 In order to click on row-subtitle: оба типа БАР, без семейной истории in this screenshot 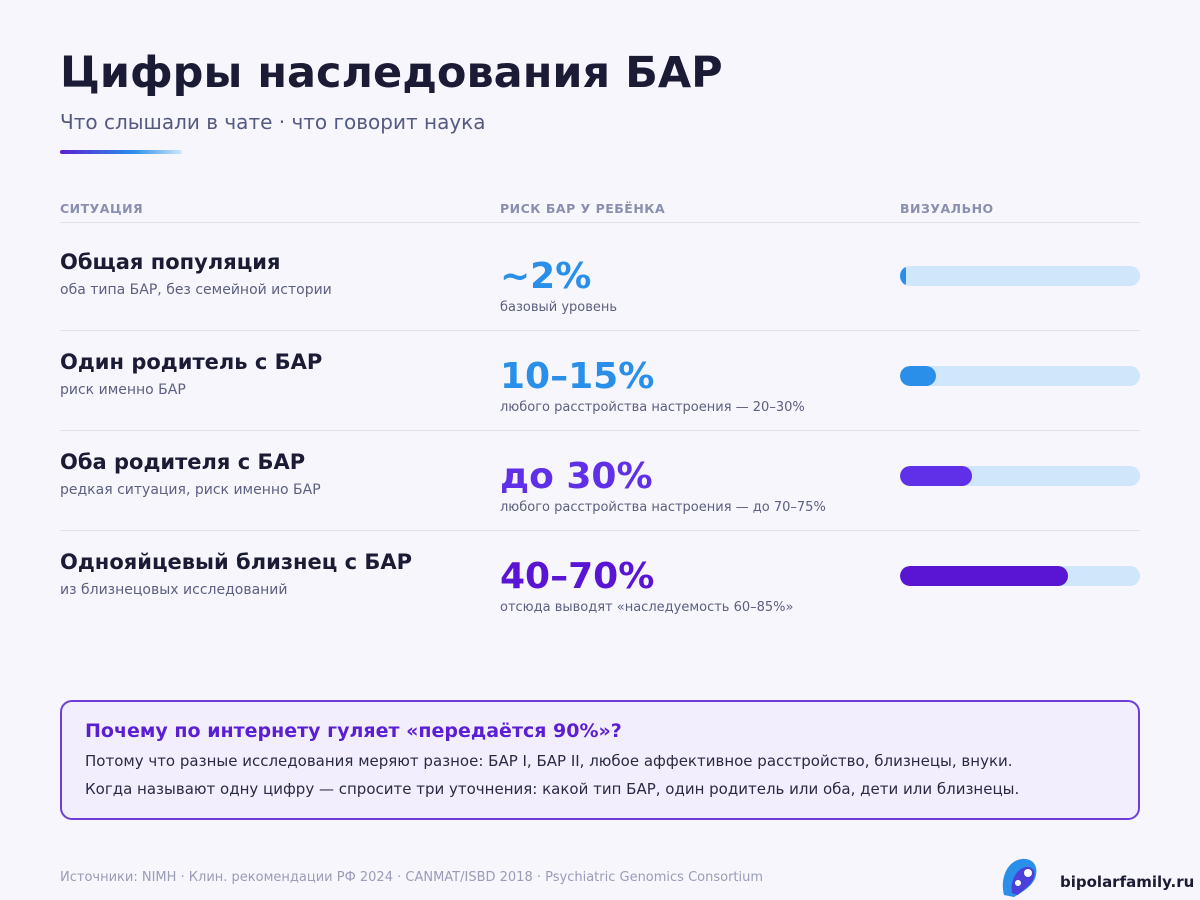, I will do `click(196, 290)`.